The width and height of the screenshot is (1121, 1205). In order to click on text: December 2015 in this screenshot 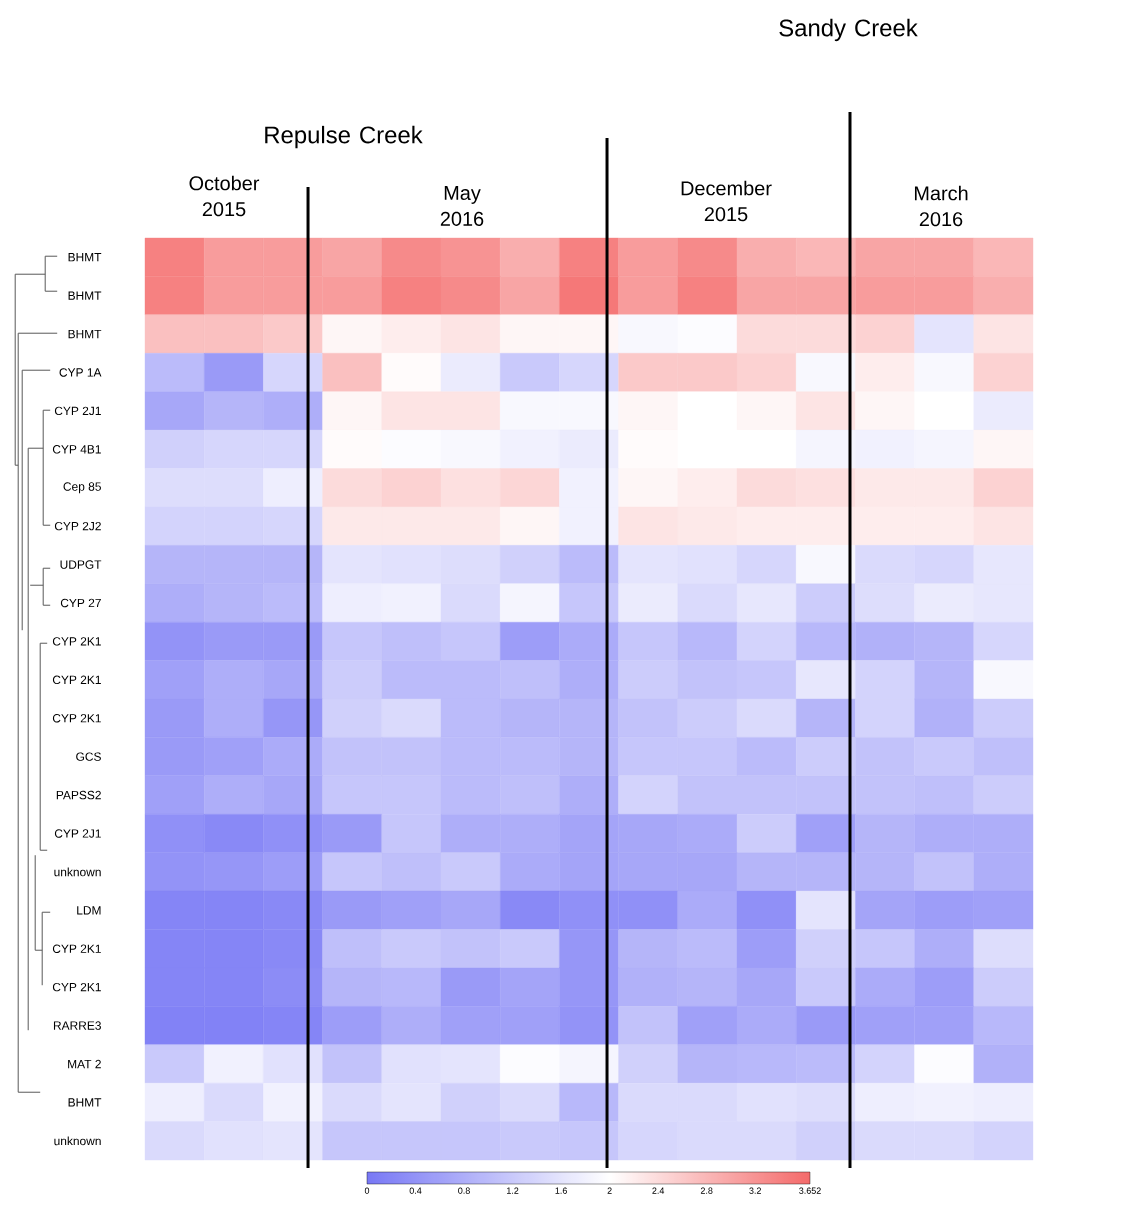, I will do `click(726, 201)`.